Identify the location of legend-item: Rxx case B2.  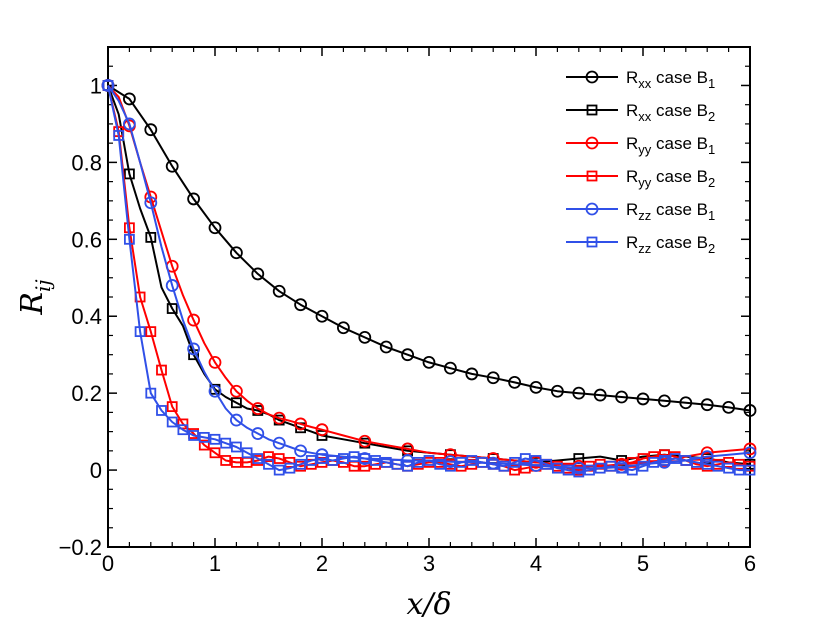
(640, 112).